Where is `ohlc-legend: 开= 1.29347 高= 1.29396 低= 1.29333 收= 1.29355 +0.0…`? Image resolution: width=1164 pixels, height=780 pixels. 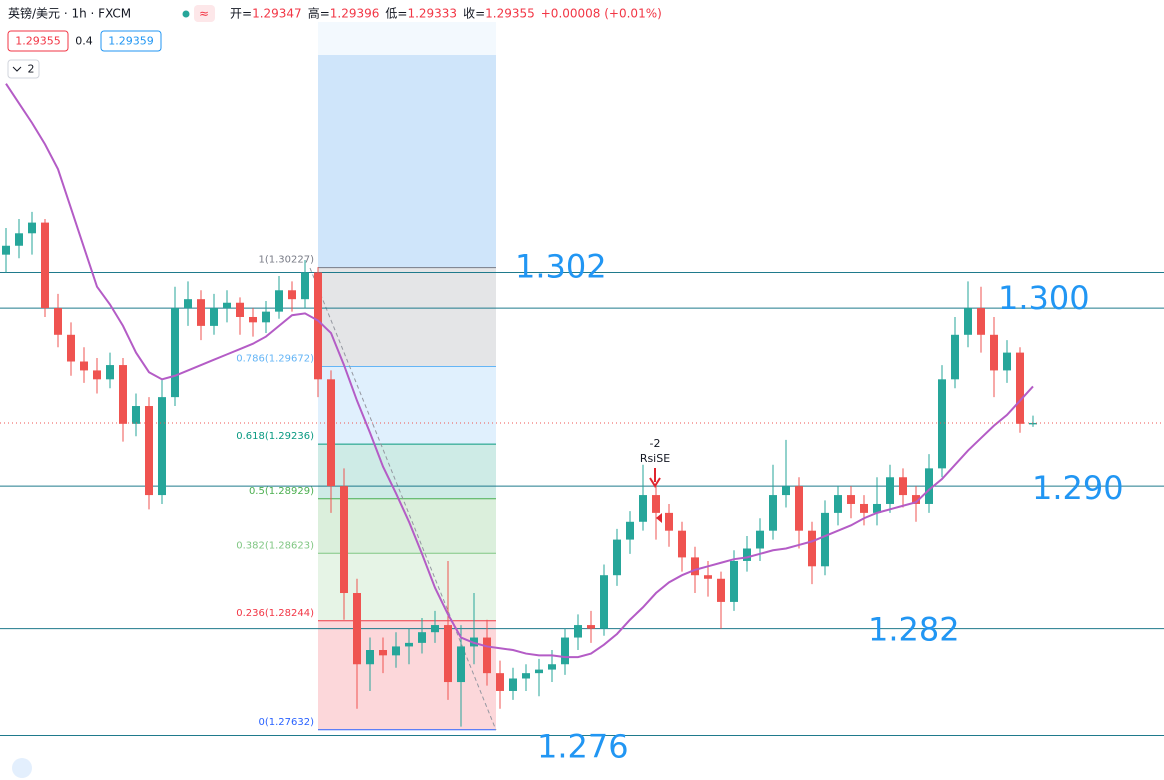 ohlc-legend: 开= 1.29347 高= 1.29396 低= 1.29333 收= 1.29355 +0.0… is located at coordinates (446, 13).